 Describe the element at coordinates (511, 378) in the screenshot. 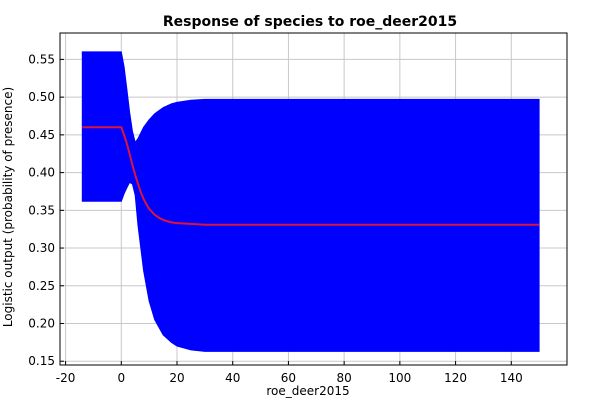

I see `x-tick-label: 140` at that location.